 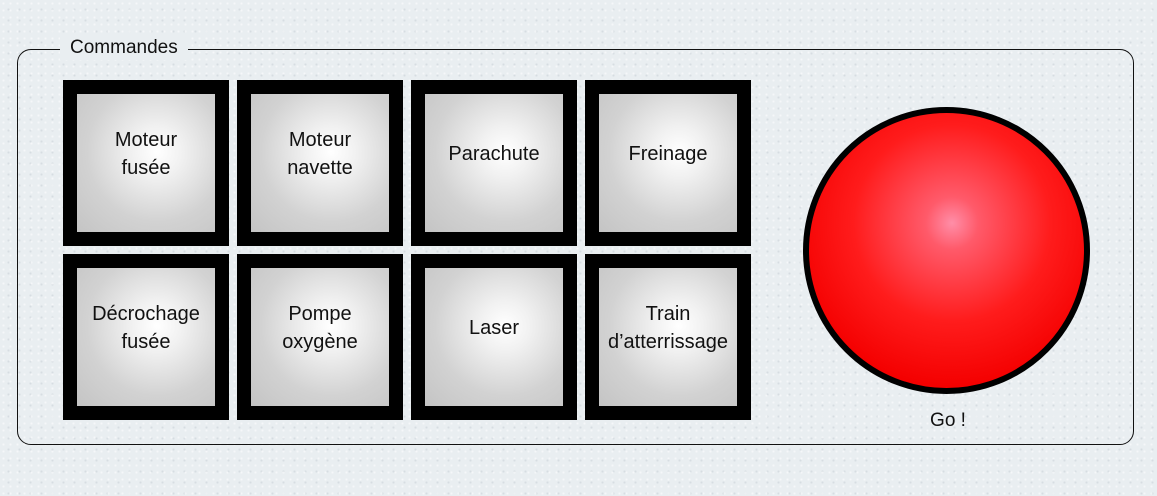 What do you see at coordinates (668, 328) in the screenshot?
I see `button-label: Train d’atterrissage` at bounding box center [668, 328].